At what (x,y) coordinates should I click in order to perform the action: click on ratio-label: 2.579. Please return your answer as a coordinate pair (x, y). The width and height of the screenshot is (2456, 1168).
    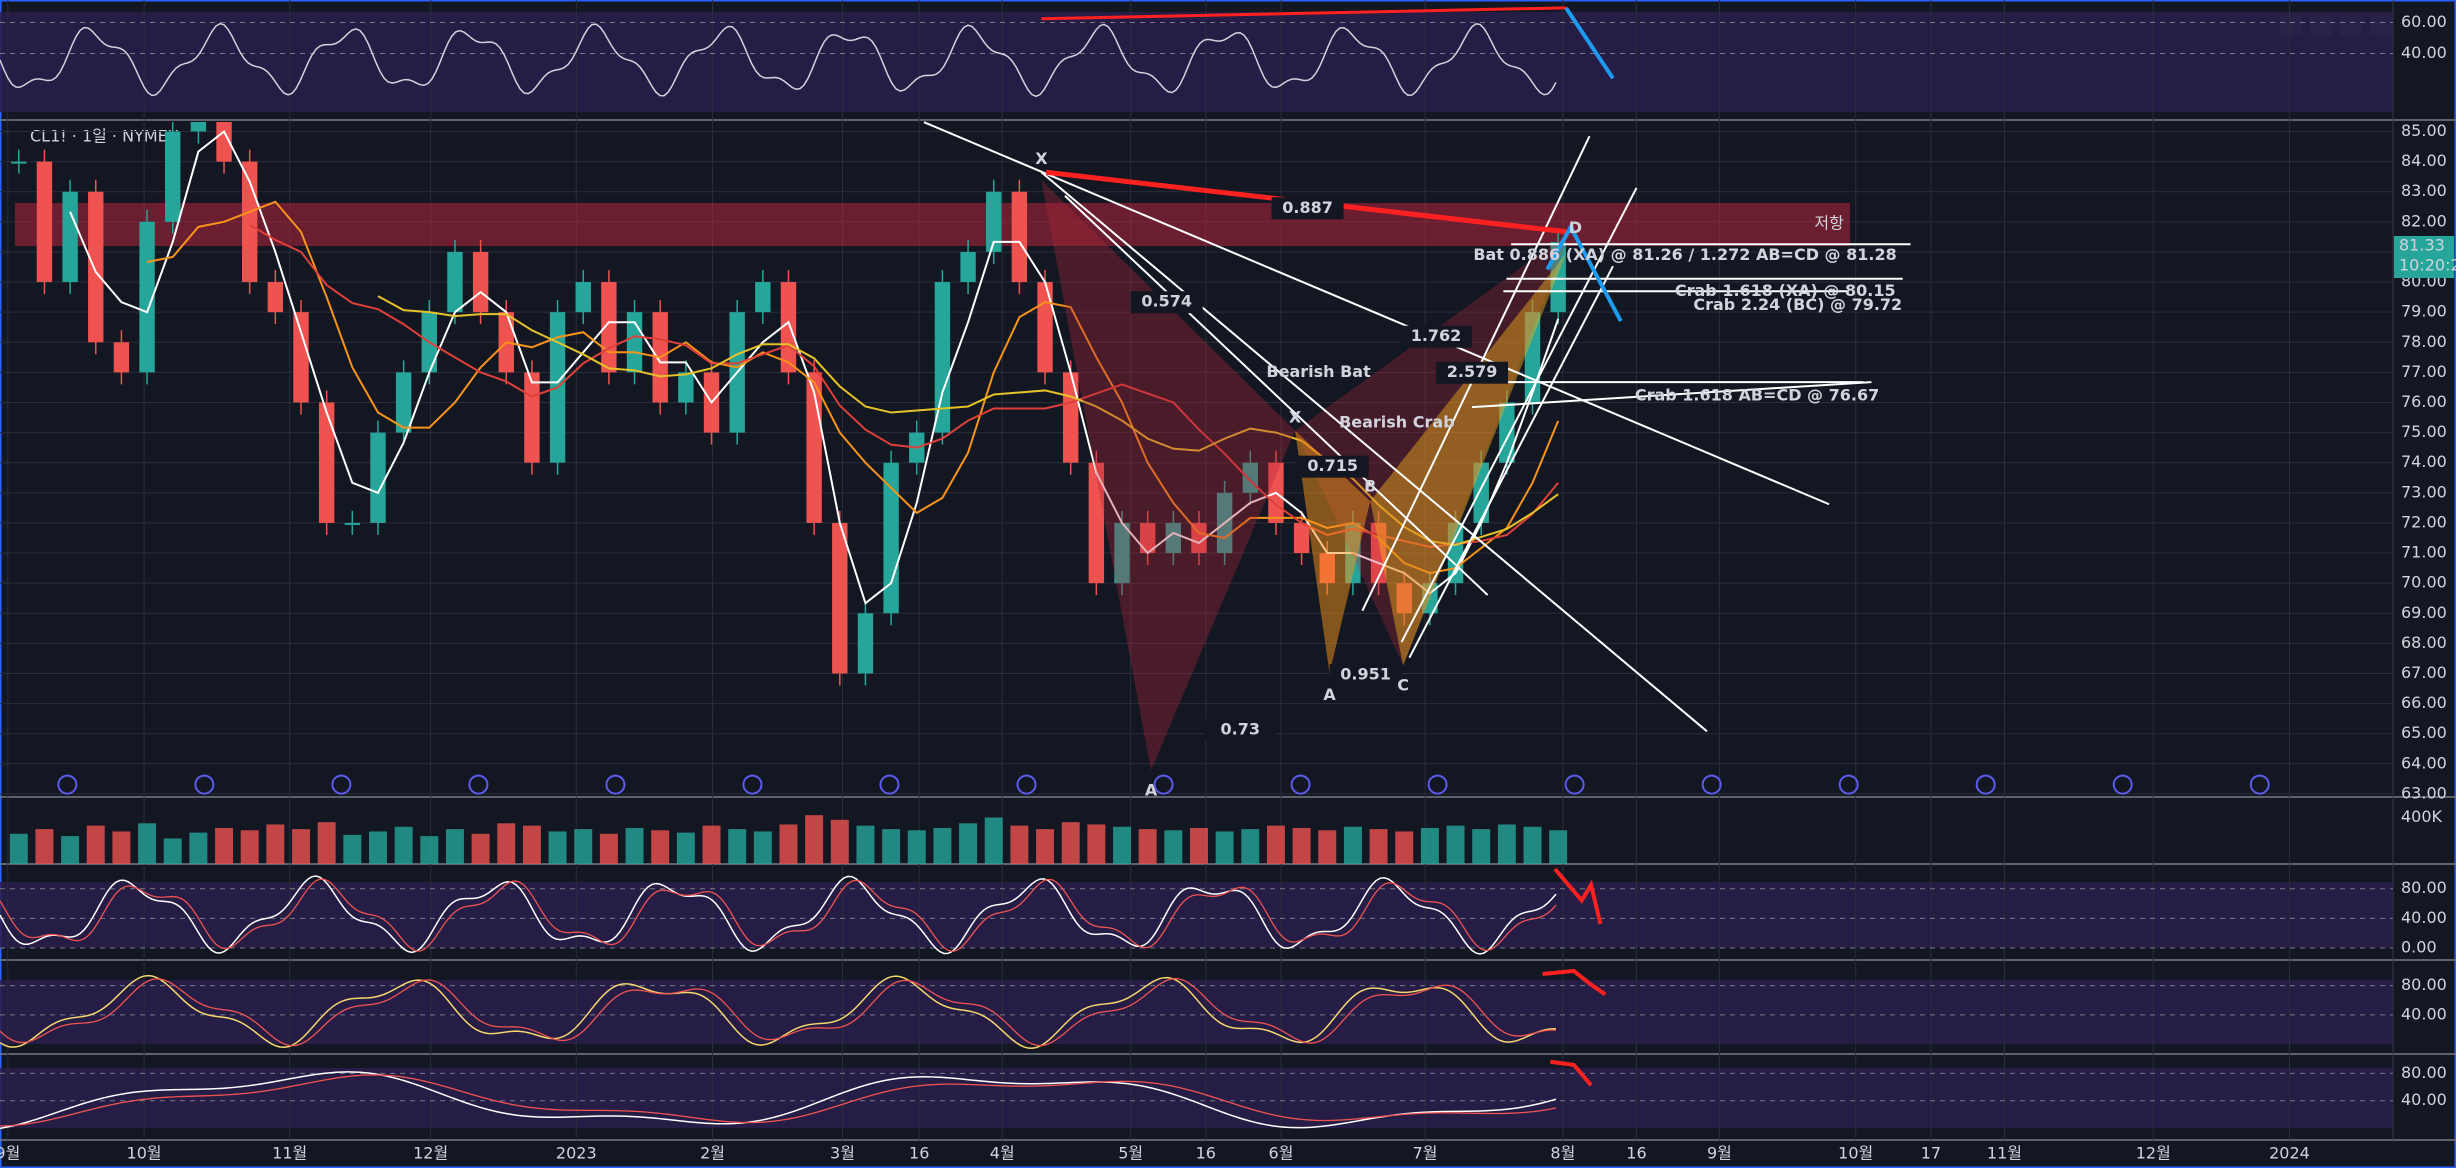
    Looking at the image, I should click on (1472, 371).